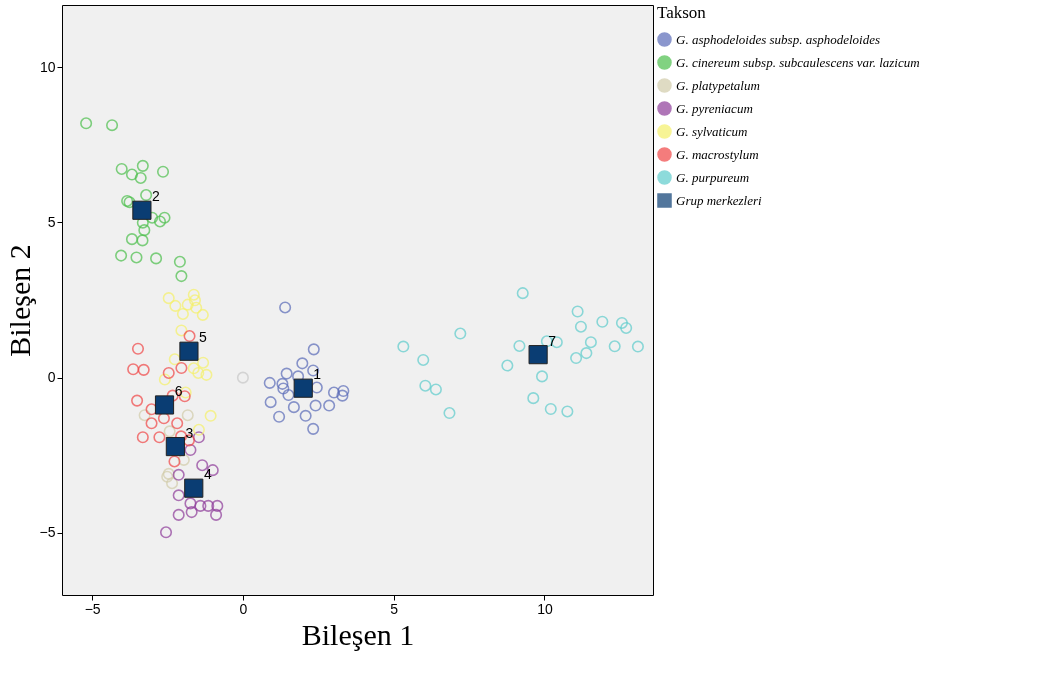  I want to click on y-tick-label: 10, so click(47, 66).